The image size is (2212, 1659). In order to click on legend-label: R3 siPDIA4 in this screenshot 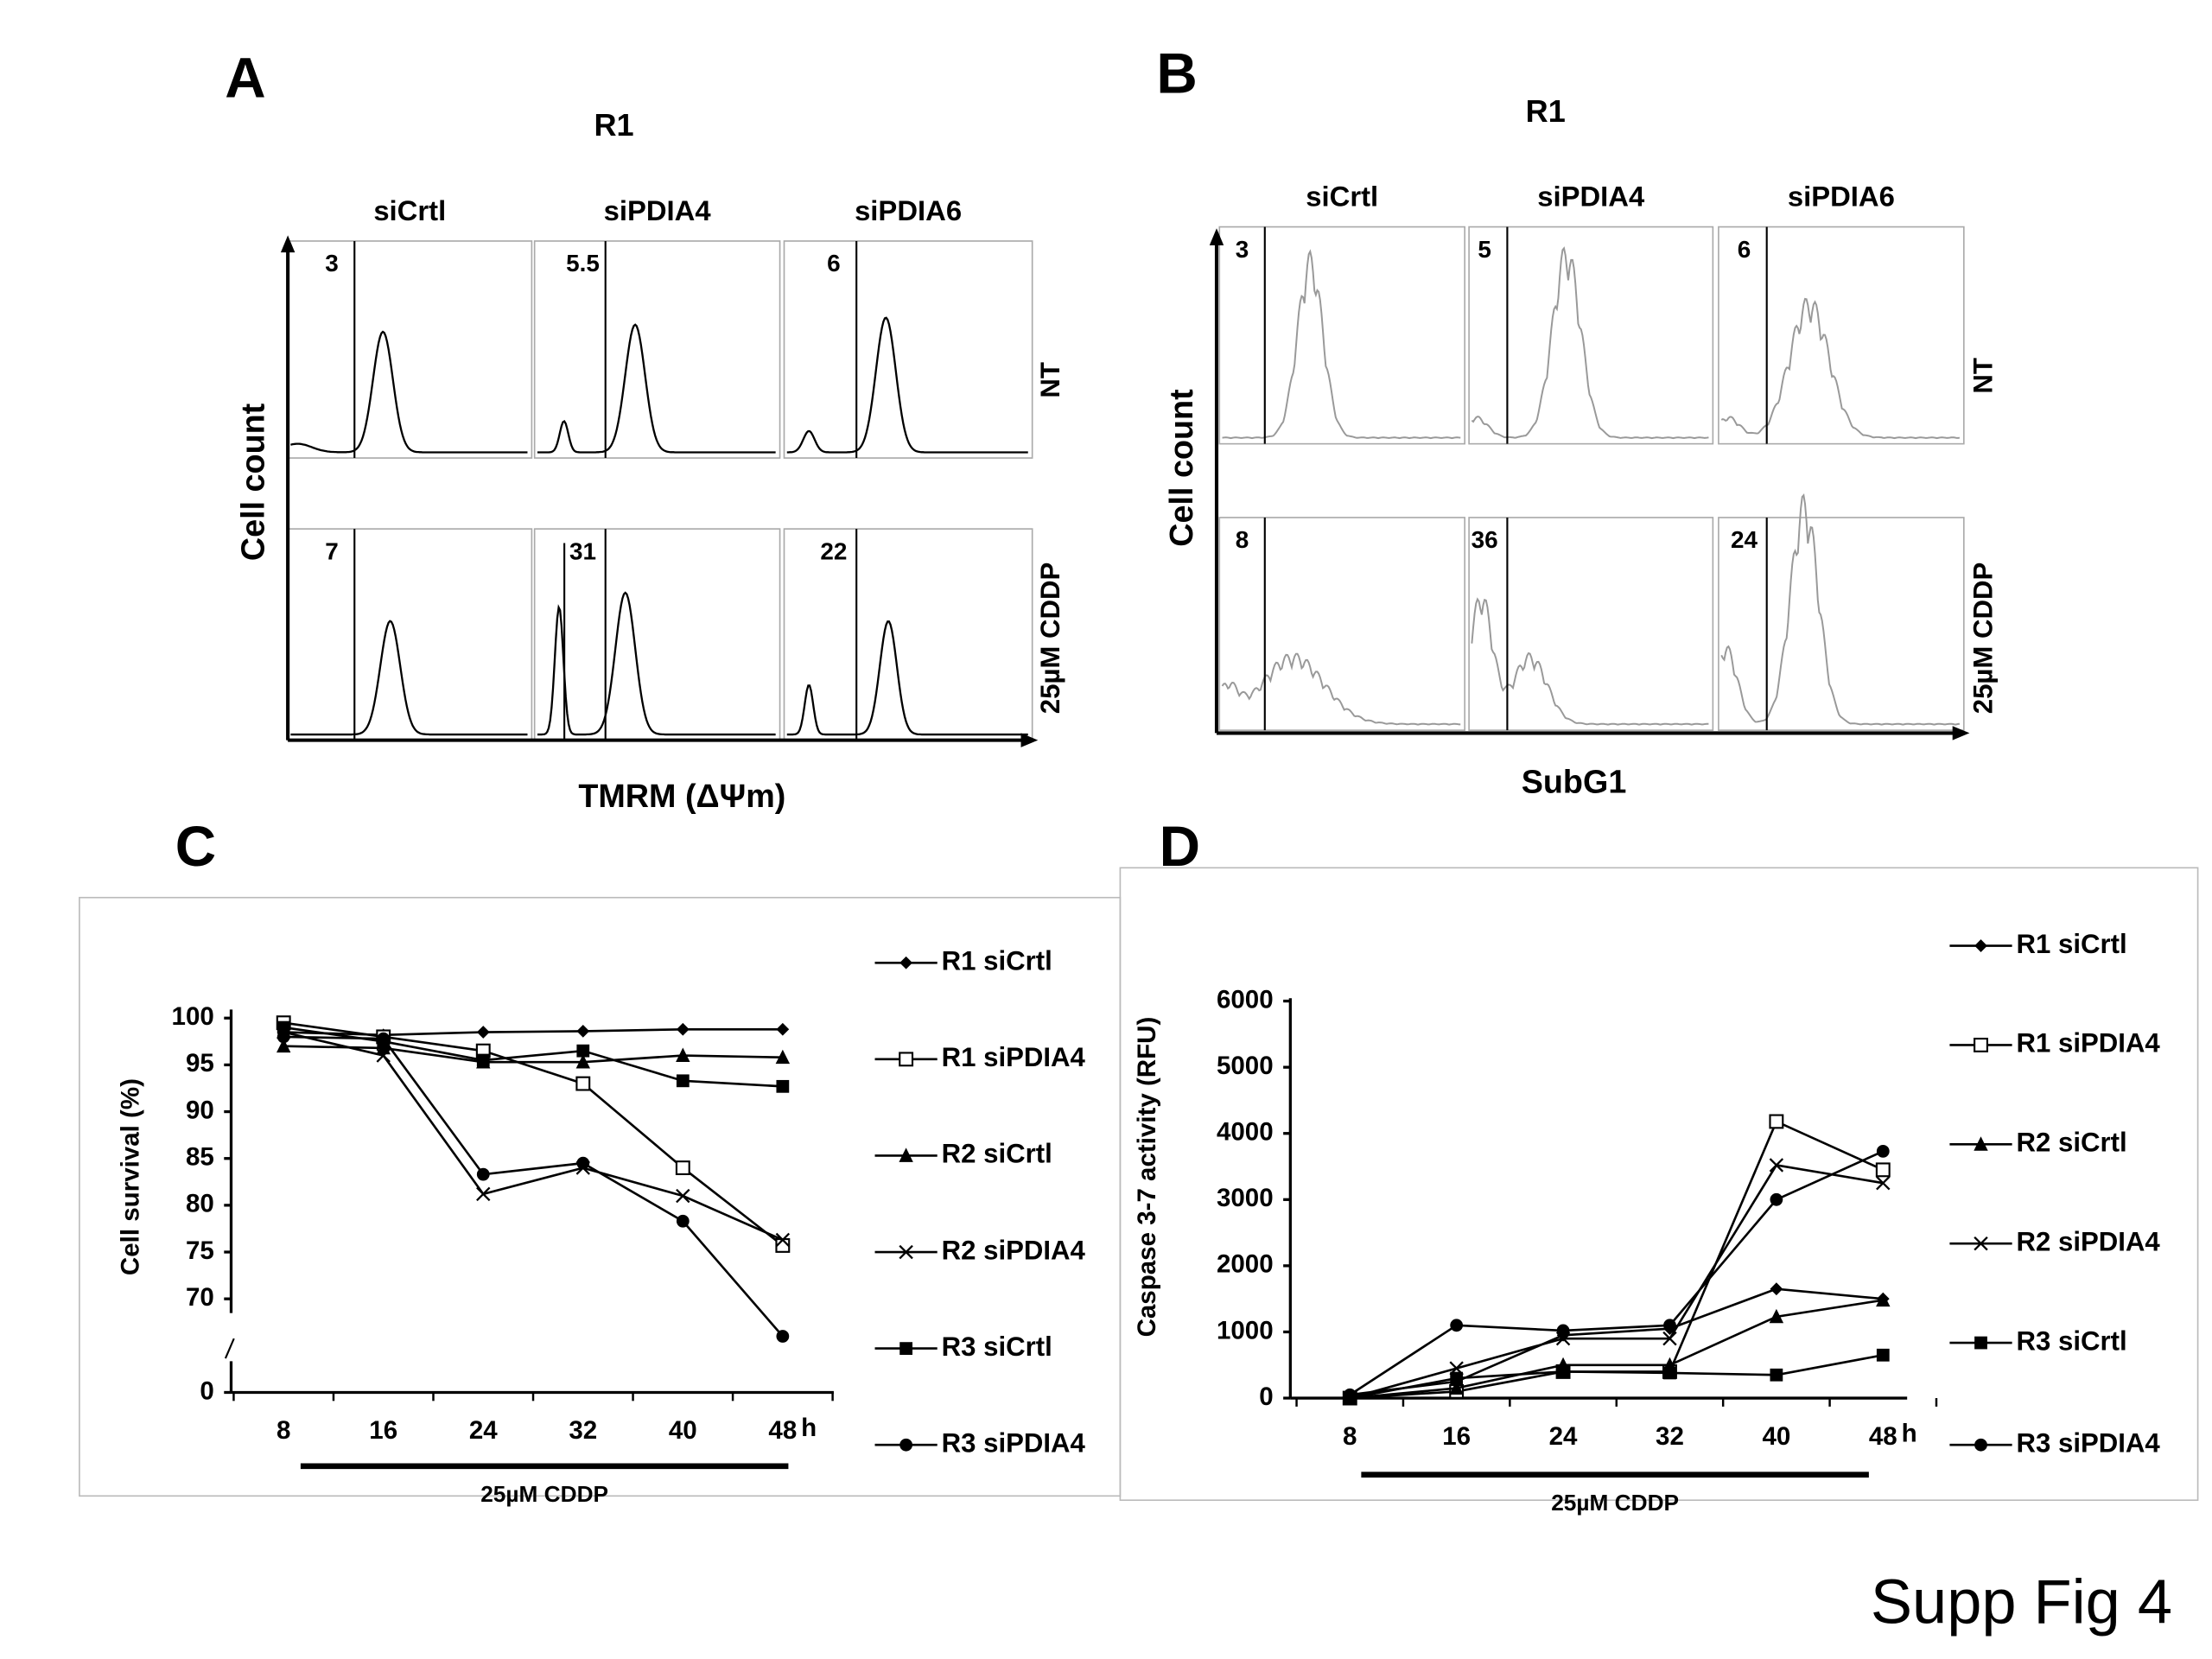, I will do `click(1014, 1442)`.